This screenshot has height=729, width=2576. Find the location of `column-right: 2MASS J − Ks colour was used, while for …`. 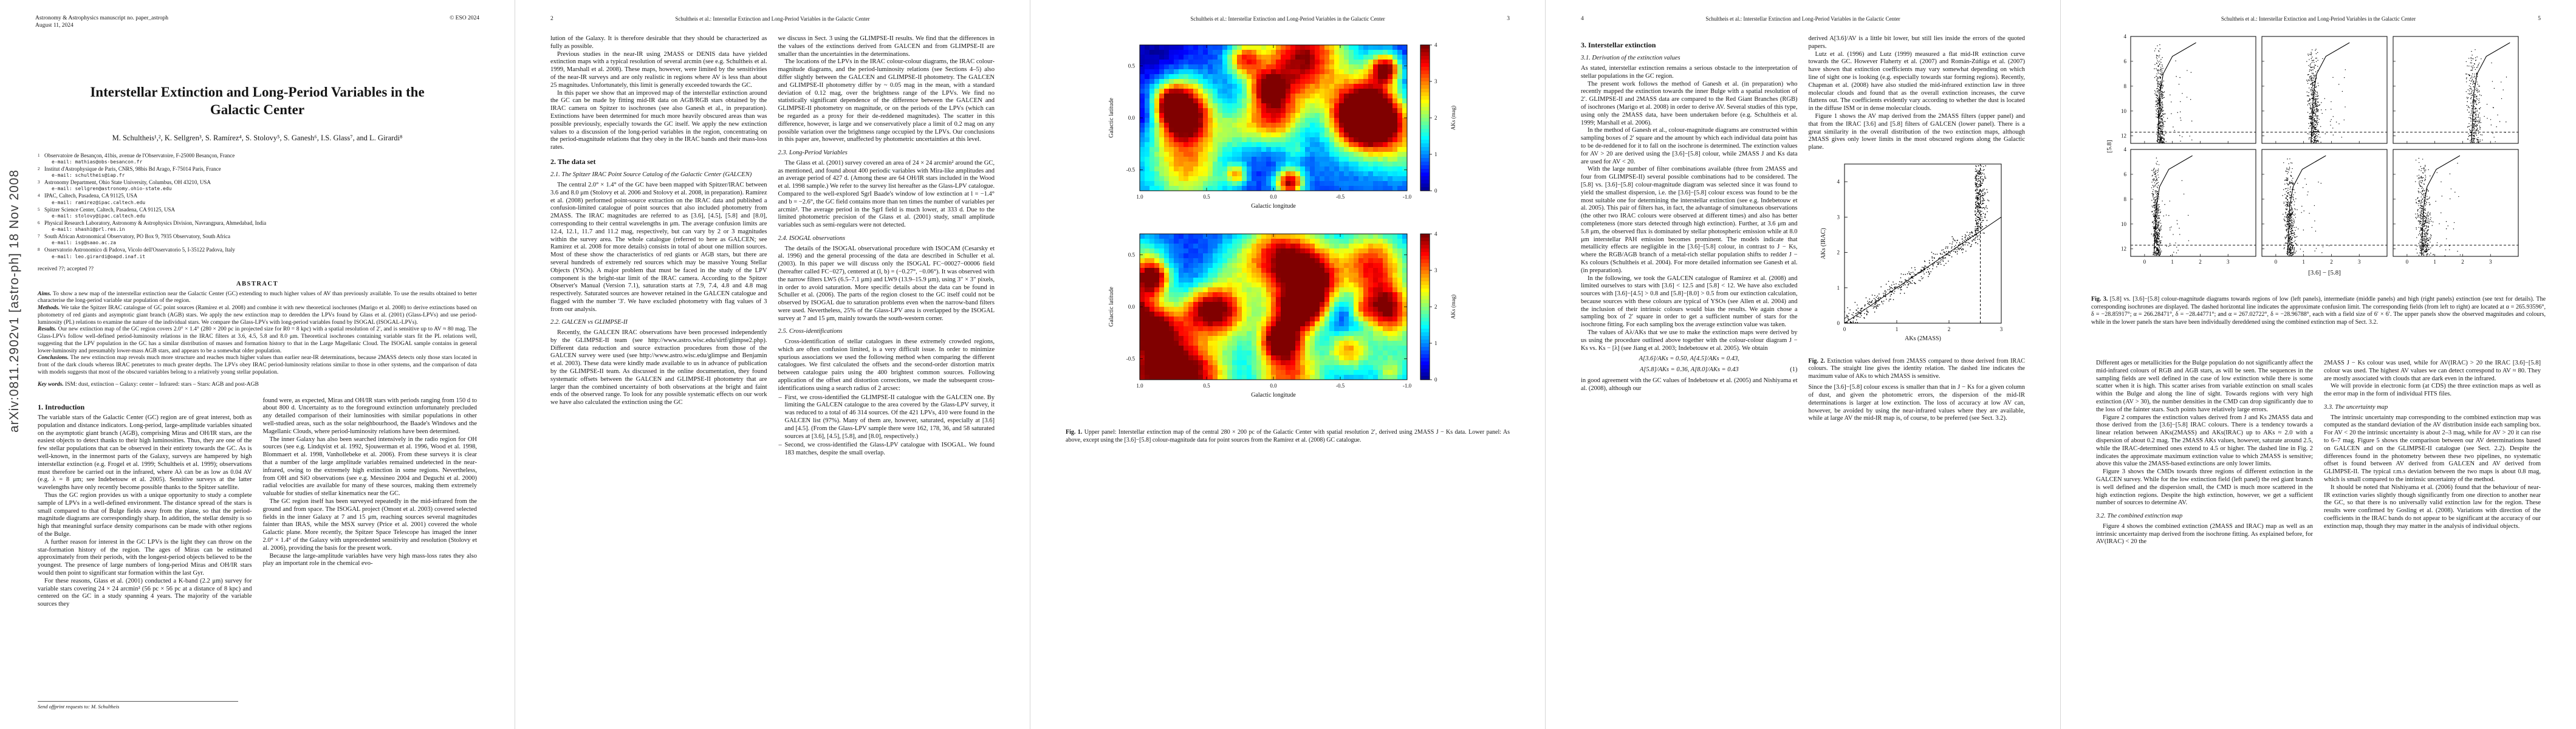

column-right: 2MASS J − Ks colour was used, while for … is located at coordinates (2432, 533).